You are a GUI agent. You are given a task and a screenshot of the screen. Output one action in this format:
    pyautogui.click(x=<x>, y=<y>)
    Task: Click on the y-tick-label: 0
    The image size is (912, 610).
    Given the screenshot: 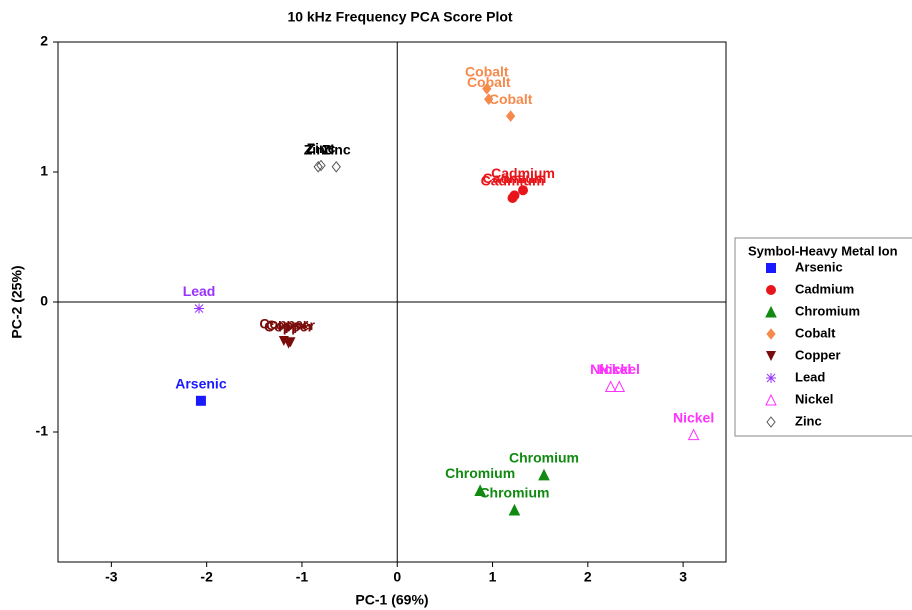 What is the action you would take?
    pyautogui.click(x=44, y=301)
    